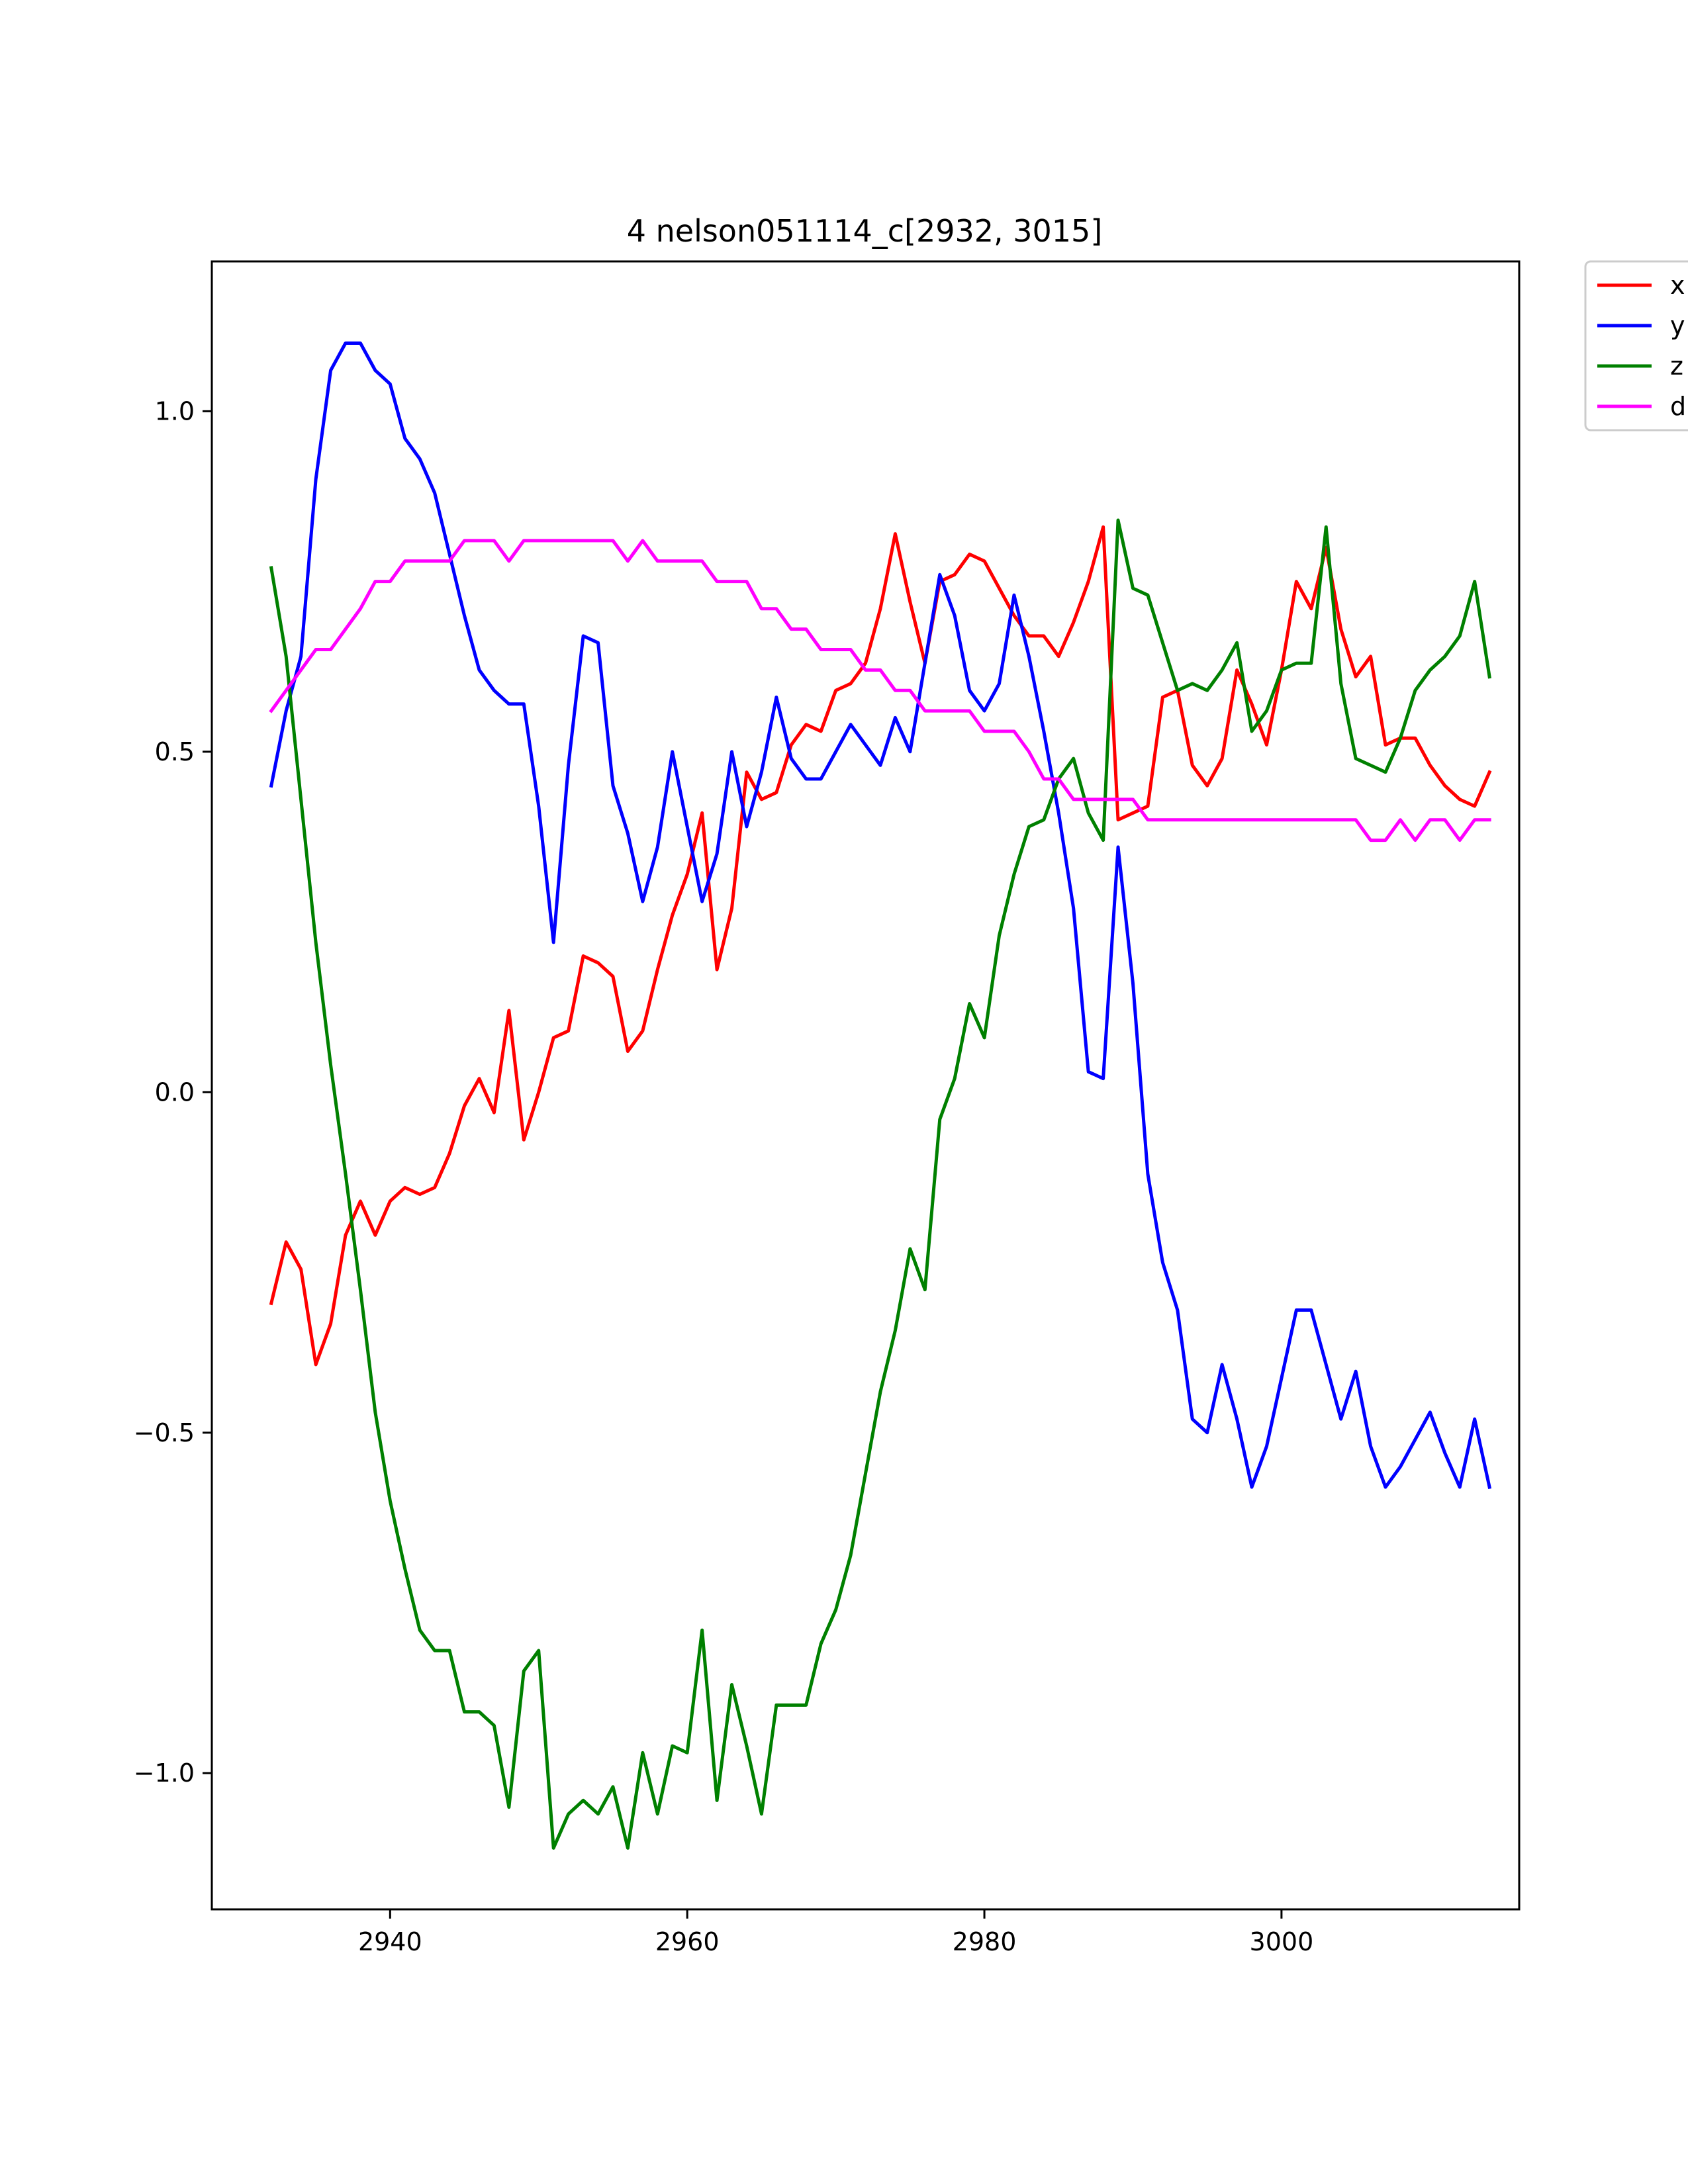 The height and width of the screenshot is (2184, 1688). What do you see at coordinates (175, 411) in the screenshot?
I see `y-tick-label: 1.0` at bounding box center [175, 411].